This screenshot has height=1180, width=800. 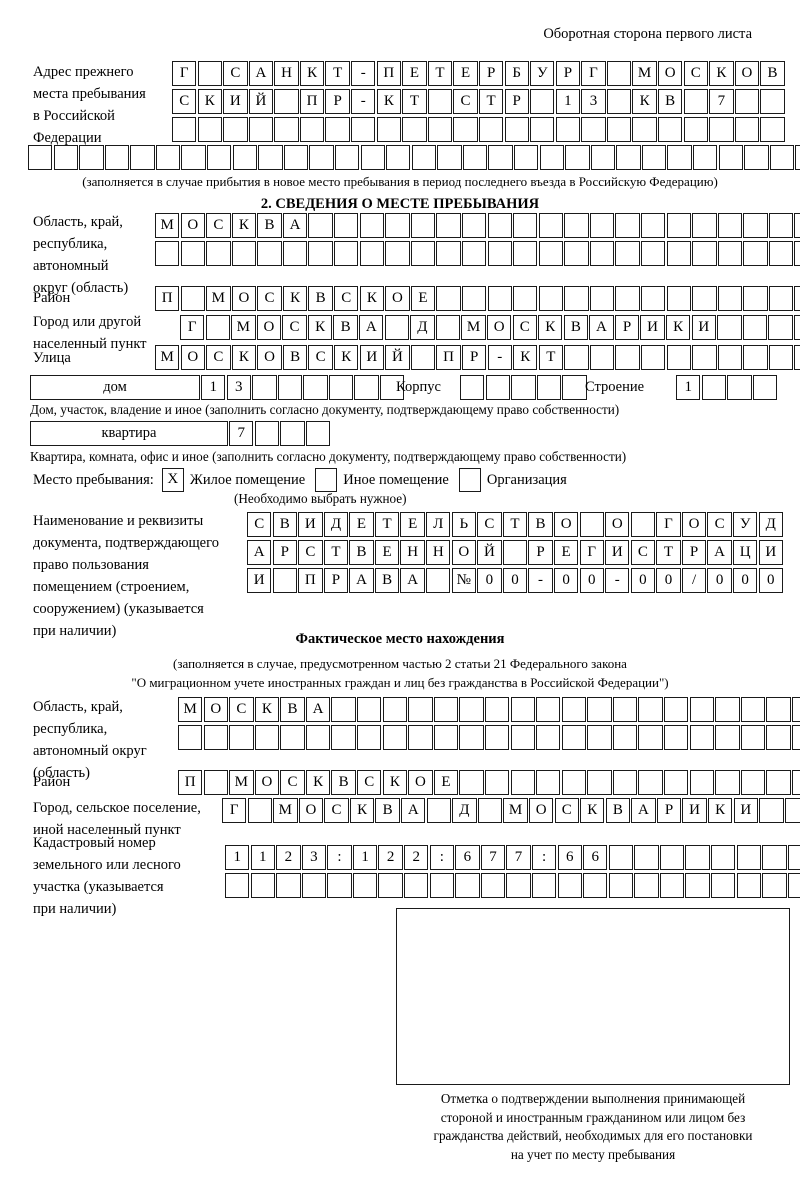 What do you see at coordinates (540, 524) in the screenshot?
I see `document-row-1-cell-12: В` at bounding box center [540, 524].